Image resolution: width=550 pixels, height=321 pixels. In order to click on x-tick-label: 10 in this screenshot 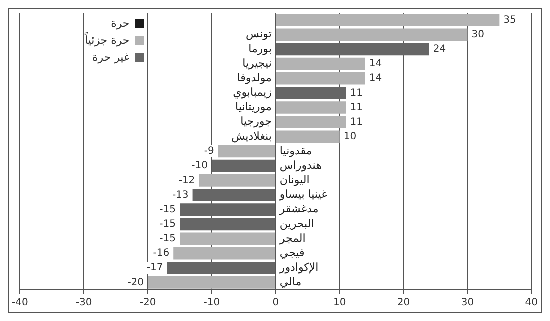, I will do `click(339, 303)`.